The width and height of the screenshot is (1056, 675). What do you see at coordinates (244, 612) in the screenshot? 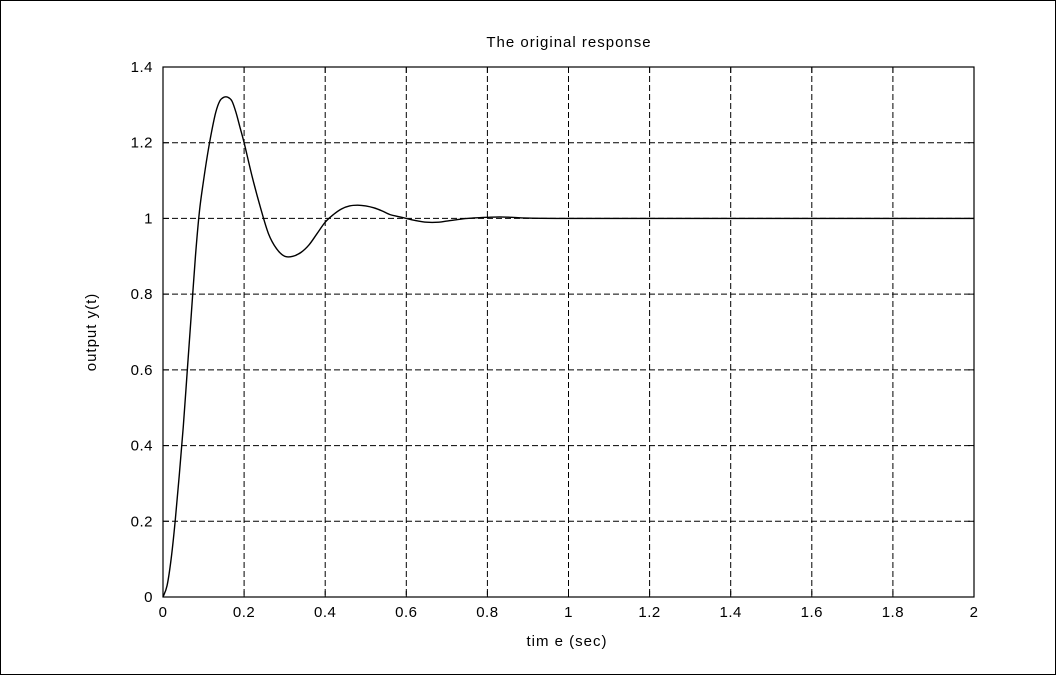
I see `x-tick-label: 0.2` at bounding box center [244, 612].